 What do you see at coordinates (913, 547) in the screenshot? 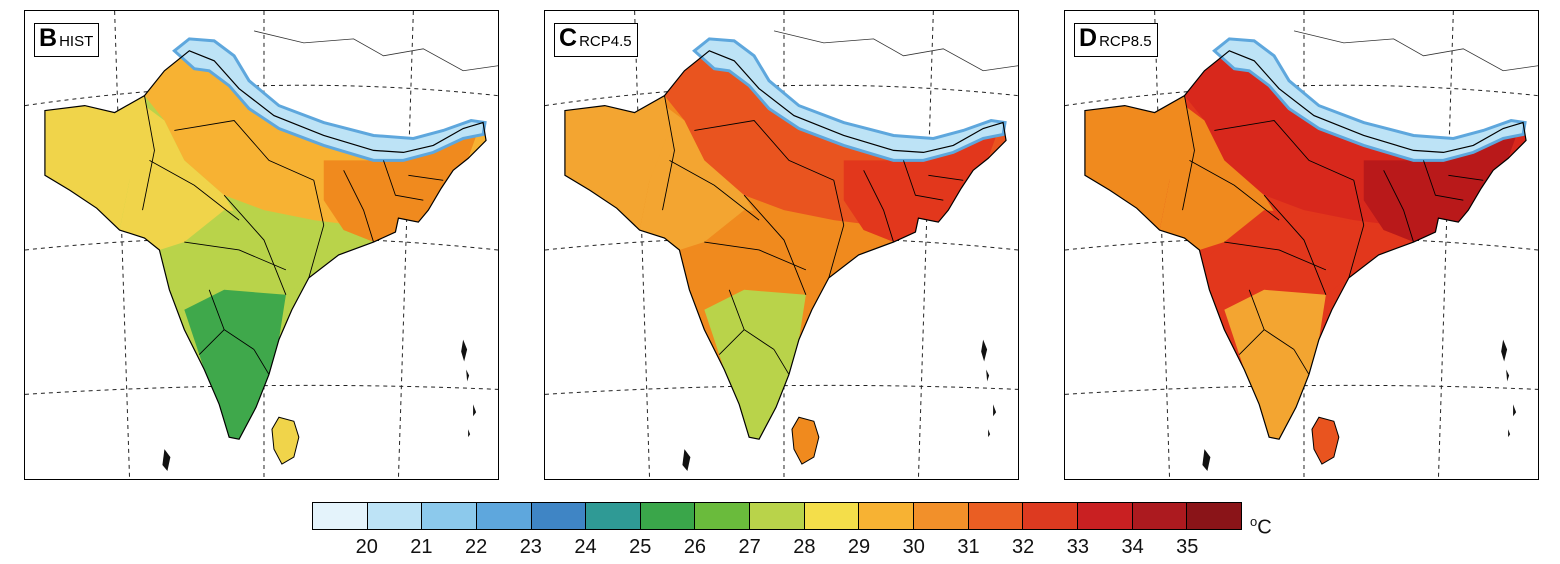
I see `colorbar-tick-label: 30` at bounding box center [913, 547].